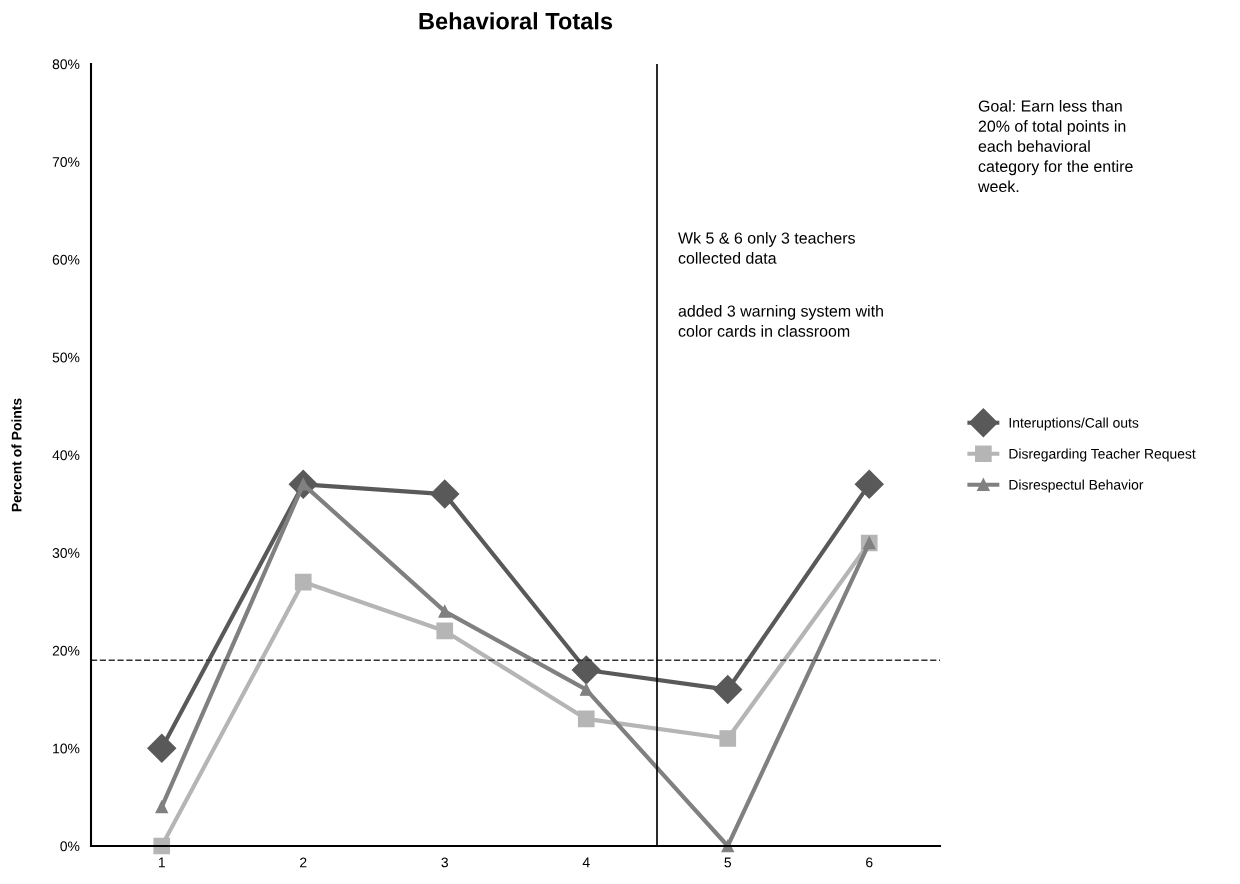 The height and width of the screenshot is (884, 1240). I want to click on annotation: Wk 5 & 6 only 3 teachers collected data, so click(766, 248).